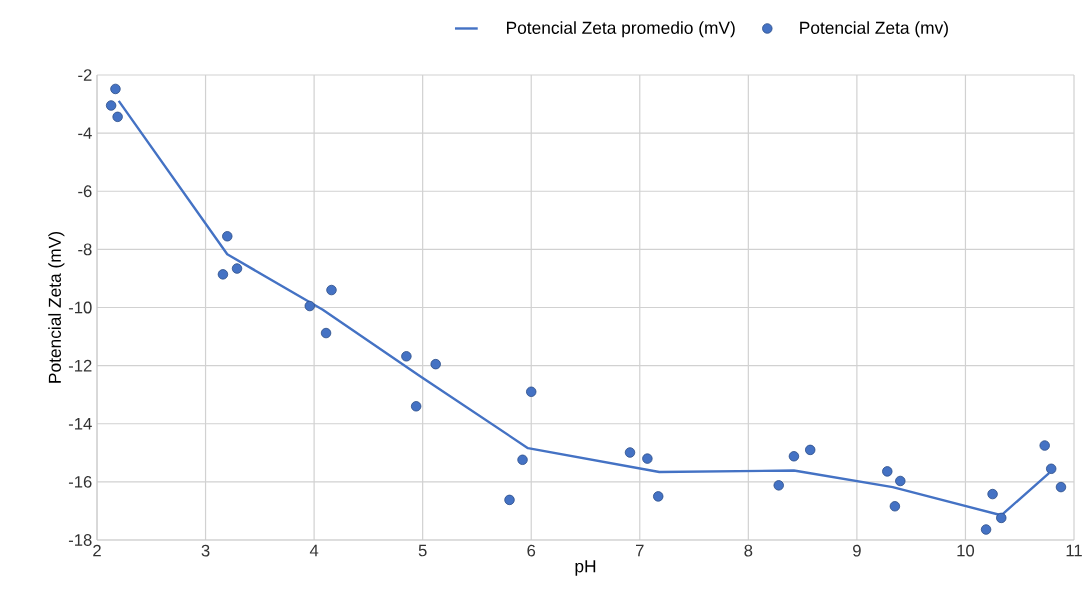 This screenshot has width=1089, height=616. What do you see at coordinates (422, 550) in the screenshot?
I see `x-tick-label: 5` at bounding box center [422, 550].